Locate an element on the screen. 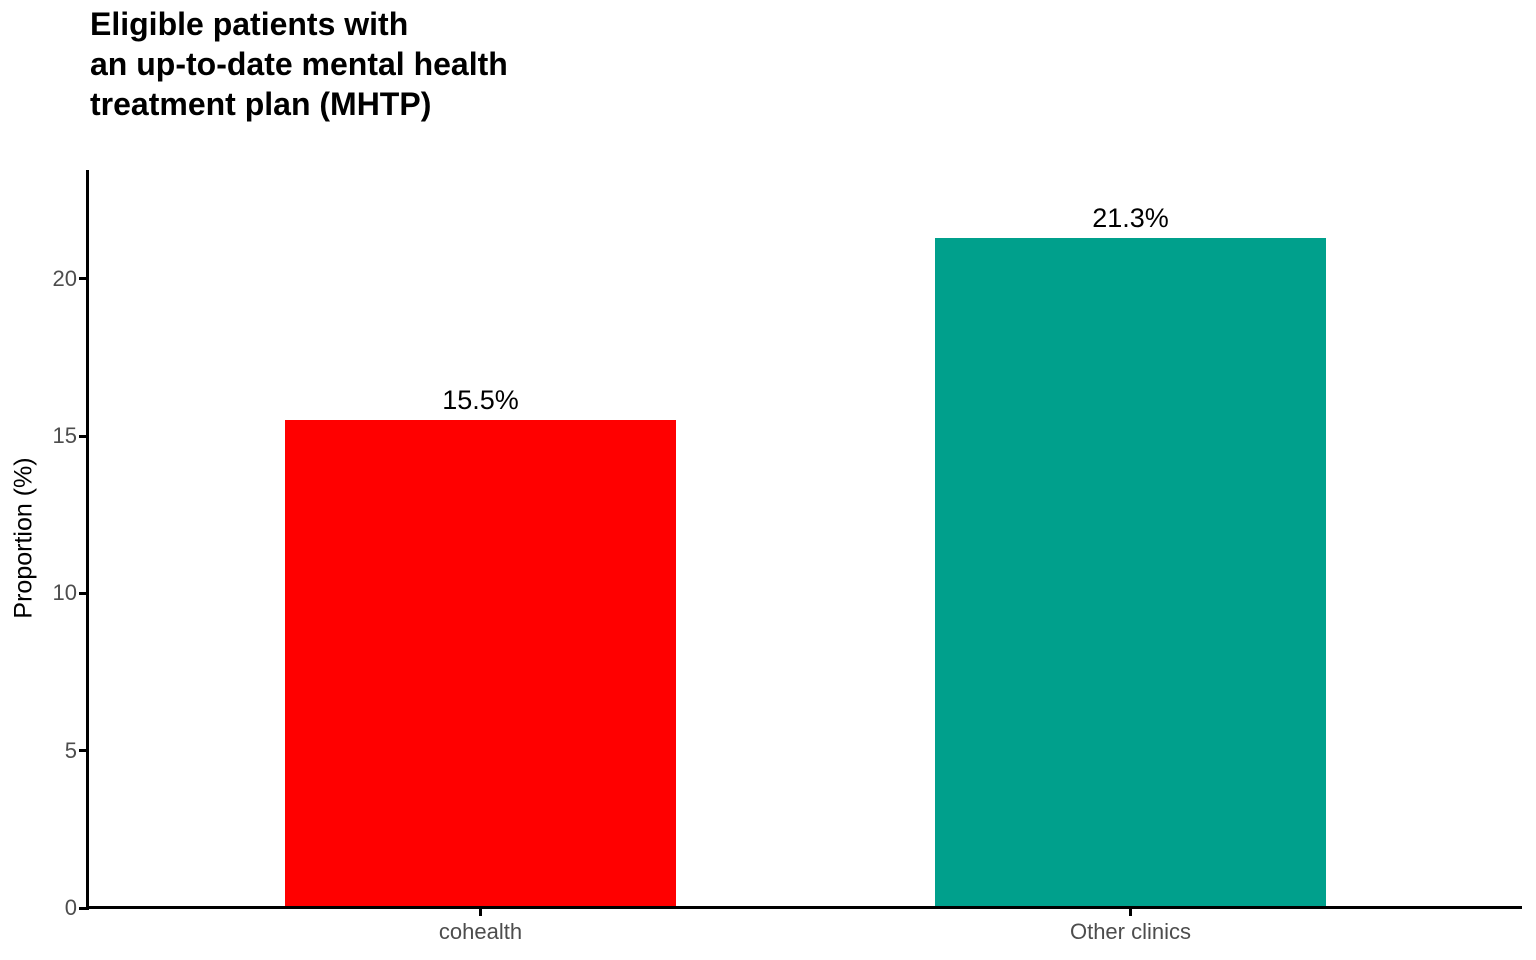 The width and height of the screenshot is (1536, 960). y-axis-tick-label: 15 is located at coordinates (64, 436).